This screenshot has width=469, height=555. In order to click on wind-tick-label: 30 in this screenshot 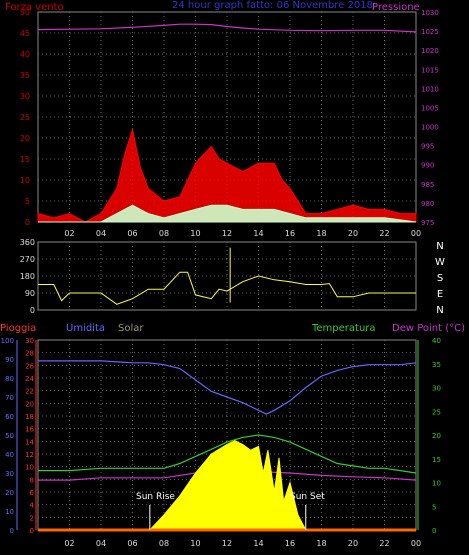, I will do `click(25, 96)`.